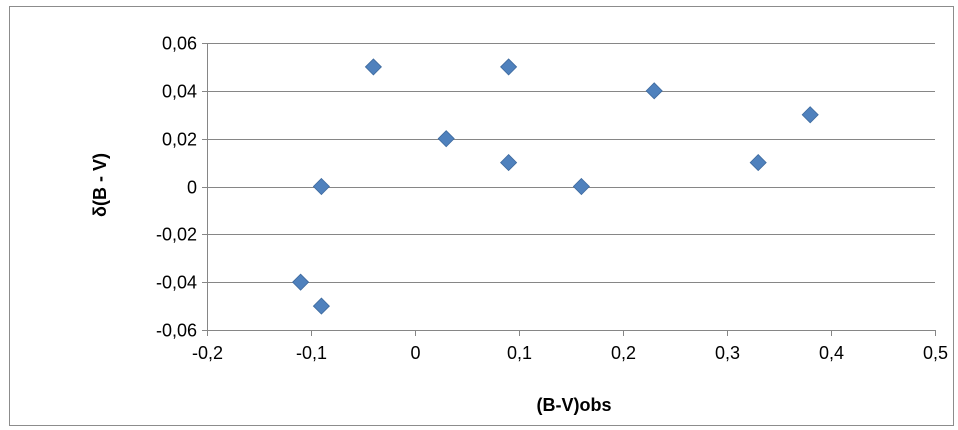  I want to click on x-tick-label: 0,1, so click(519, 353).